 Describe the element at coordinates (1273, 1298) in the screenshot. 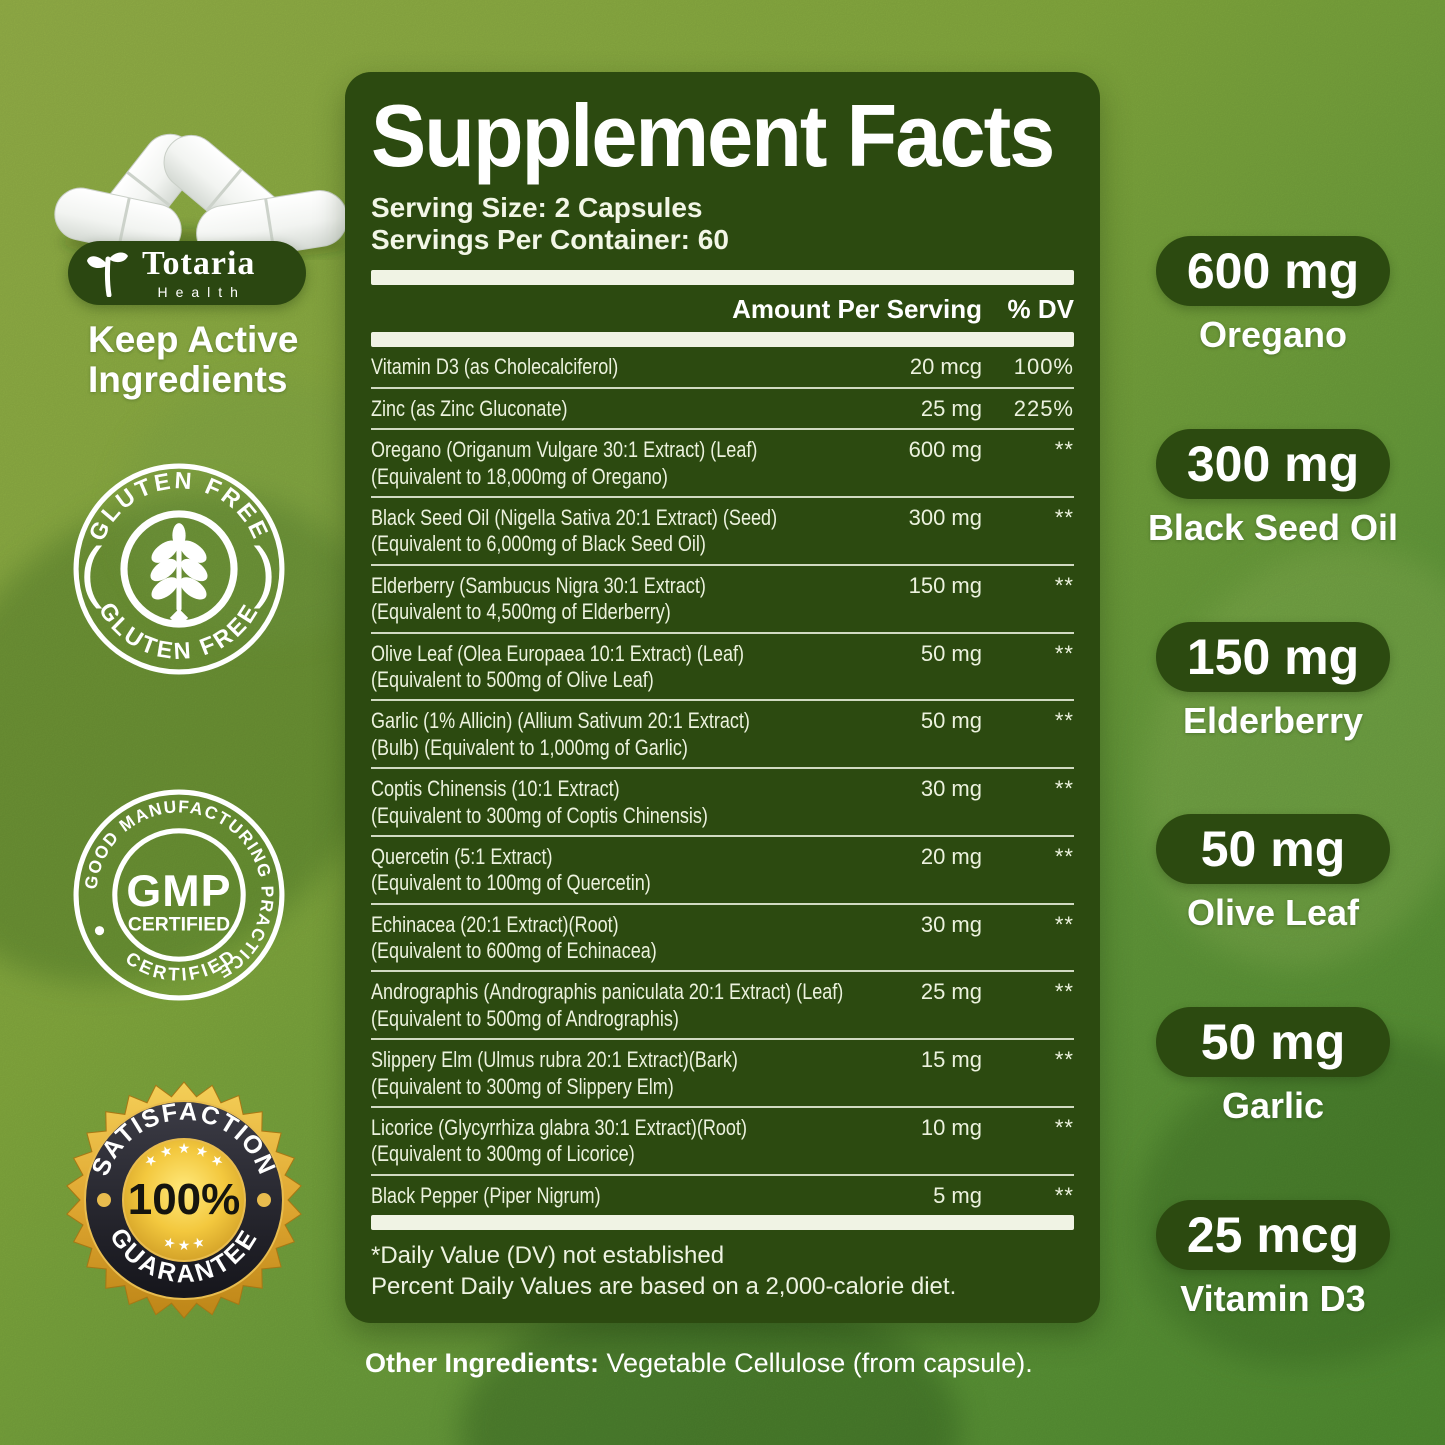

I see `amount-pill-label: Vitamin D3` at that location.